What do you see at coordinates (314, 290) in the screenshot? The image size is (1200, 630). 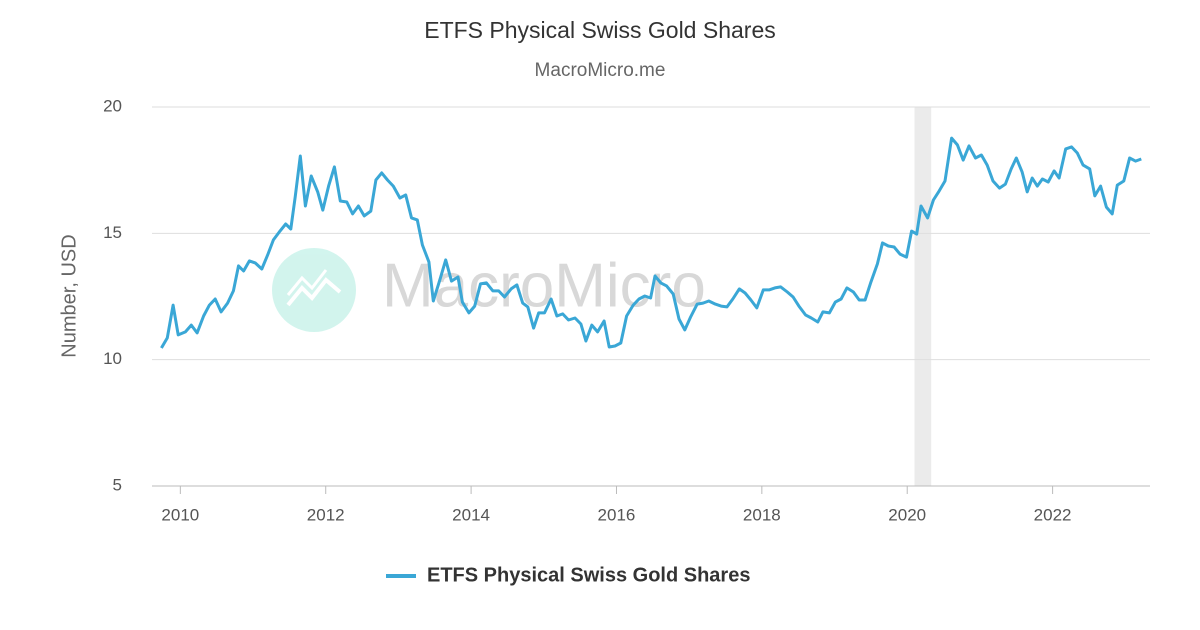 I see `watermark-logo` at bounding box center [314, 290].